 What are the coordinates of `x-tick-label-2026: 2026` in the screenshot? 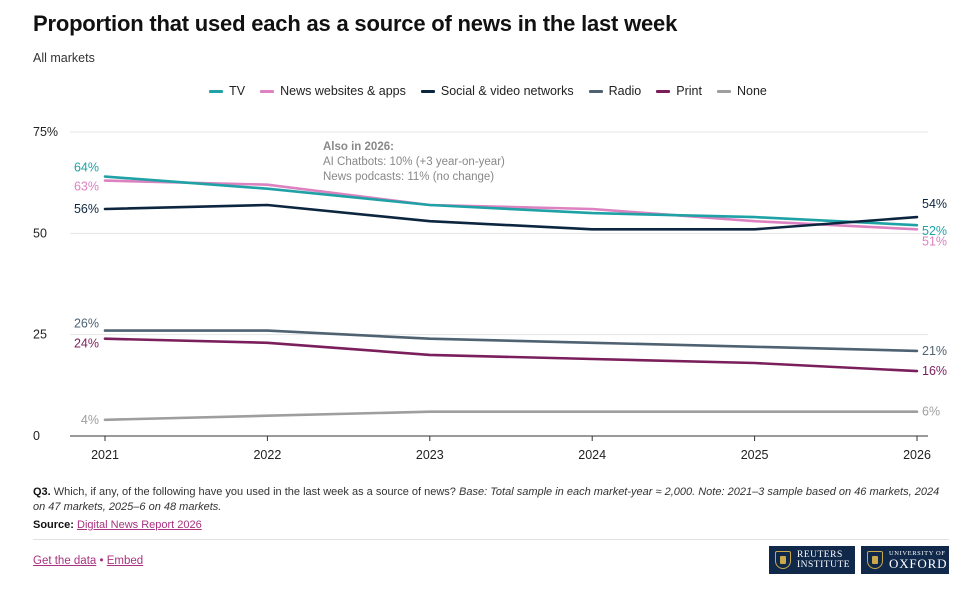 It's located at (917, 455).